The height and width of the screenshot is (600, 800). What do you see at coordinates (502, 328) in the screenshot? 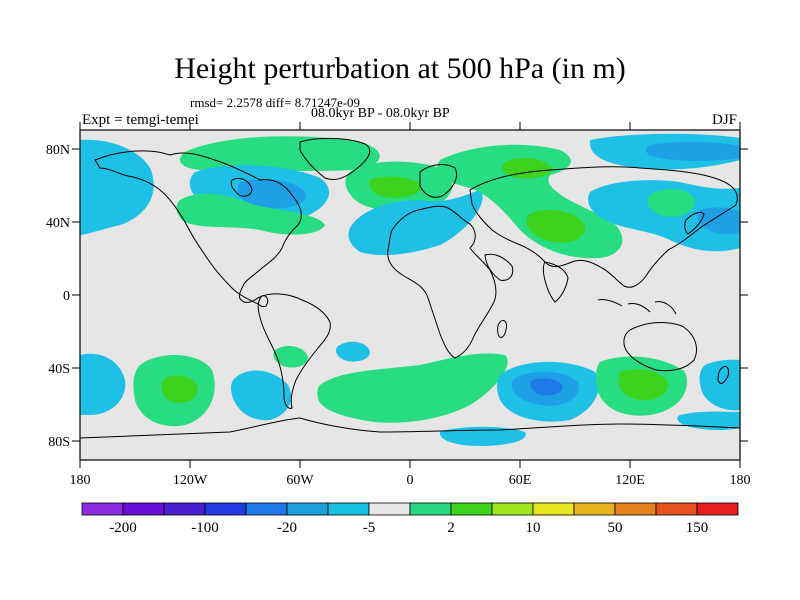
I see `madagascar-outline` at bounding box center [502, 328].